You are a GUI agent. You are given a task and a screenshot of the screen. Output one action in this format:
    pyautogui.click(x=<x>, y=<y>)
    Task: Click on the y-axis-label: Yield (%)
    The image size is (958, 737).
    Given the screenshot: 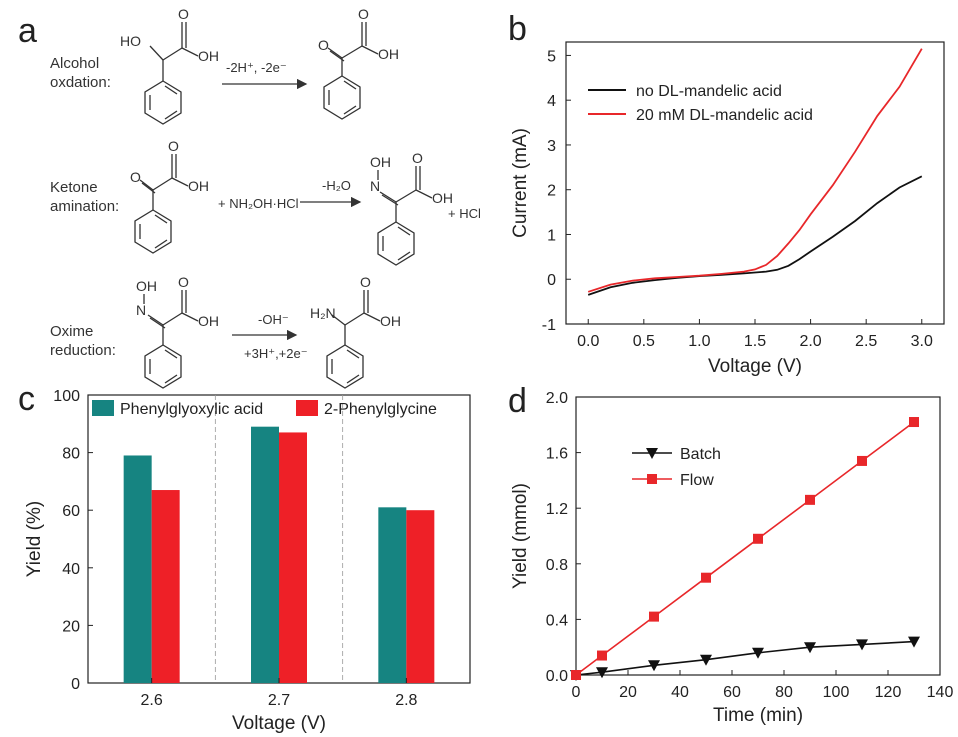 What is the action you would take?
    pyautogui.click(x=34, y=539)
    